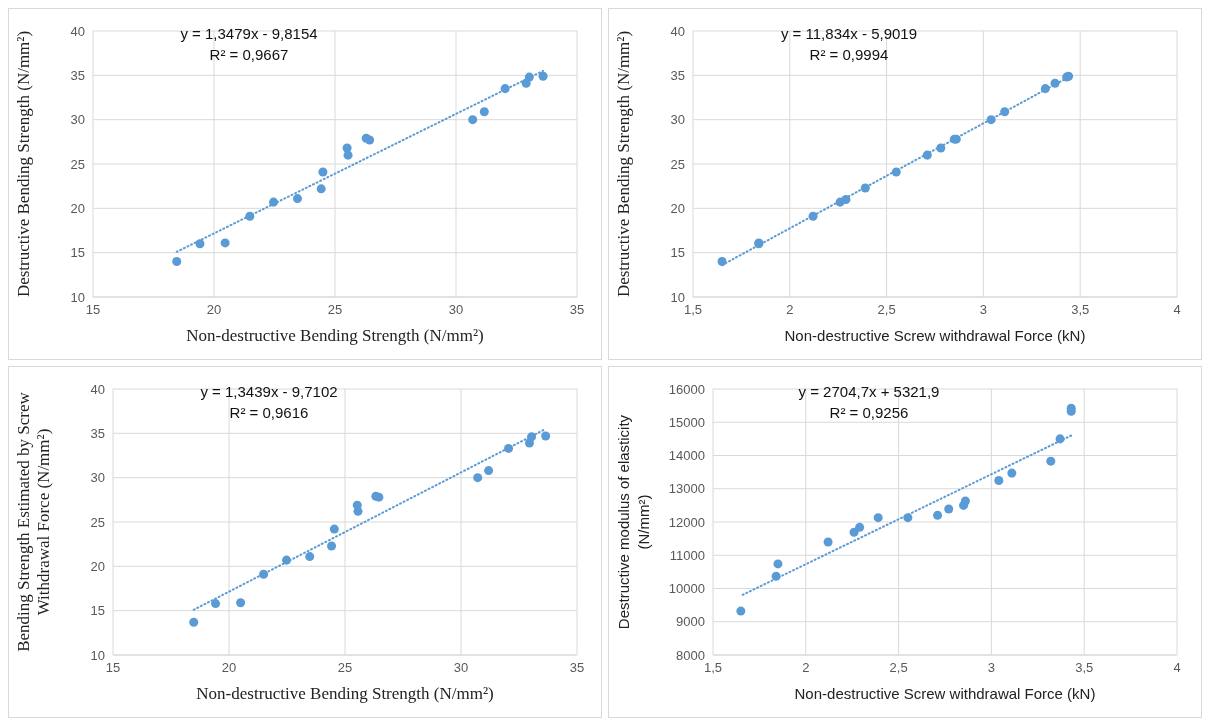 The image size is (1208, 718). What do you see at coordinates (849, 34) in the screenshot?
I see `annotation: y = 11,834x - 5,9019` at bounding box center [849, 34].